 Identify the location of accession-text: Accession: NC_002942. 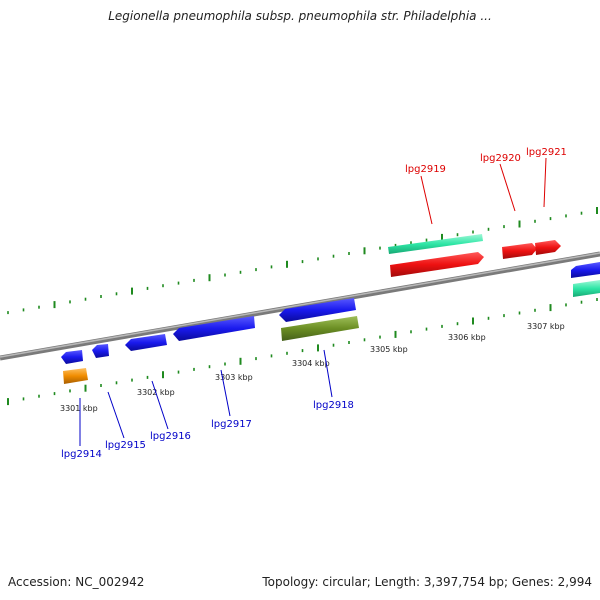
(76, 582).